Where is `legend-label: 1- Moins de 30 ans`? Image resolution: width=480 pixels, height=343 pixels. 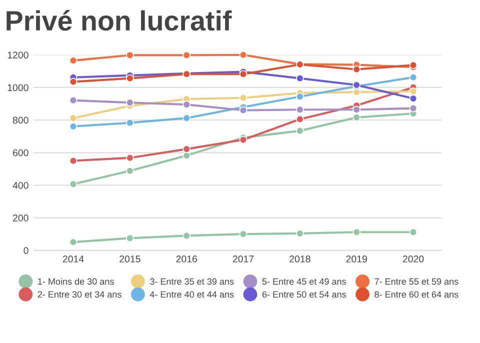
legend-label: 1- Moins de 30 ans is located at coordinates (76, 281).